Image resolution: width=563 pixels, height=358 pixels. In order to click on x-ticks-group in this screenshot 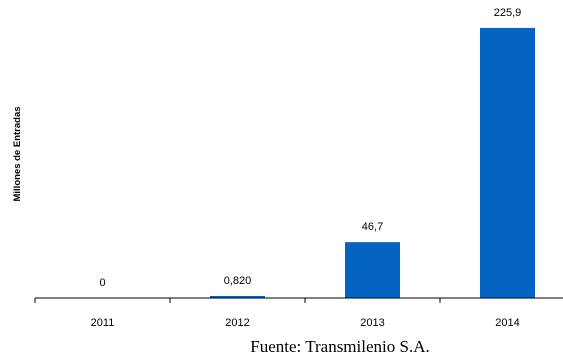, I will do `click(237, 300)`.